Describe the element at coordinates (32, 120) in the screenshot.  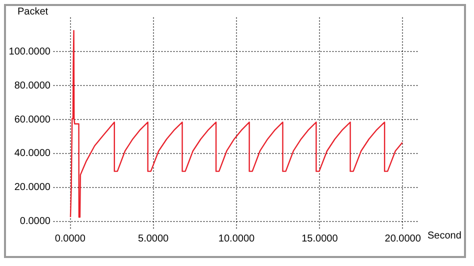
I see `y-tick-label: 60.0000` at that location.